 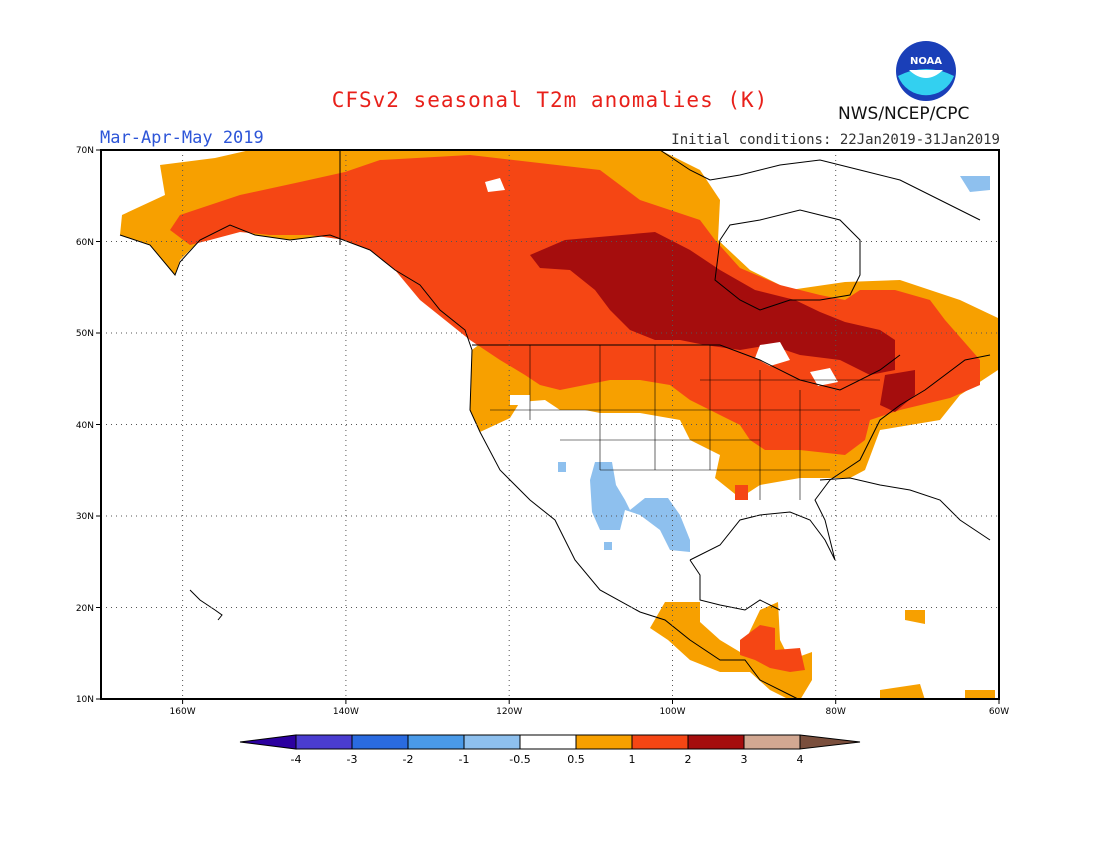 What do you see at coordinates (464, 759) in the screenshot?
I see `colorbar-label: -1` at bounding box center [464, 759].